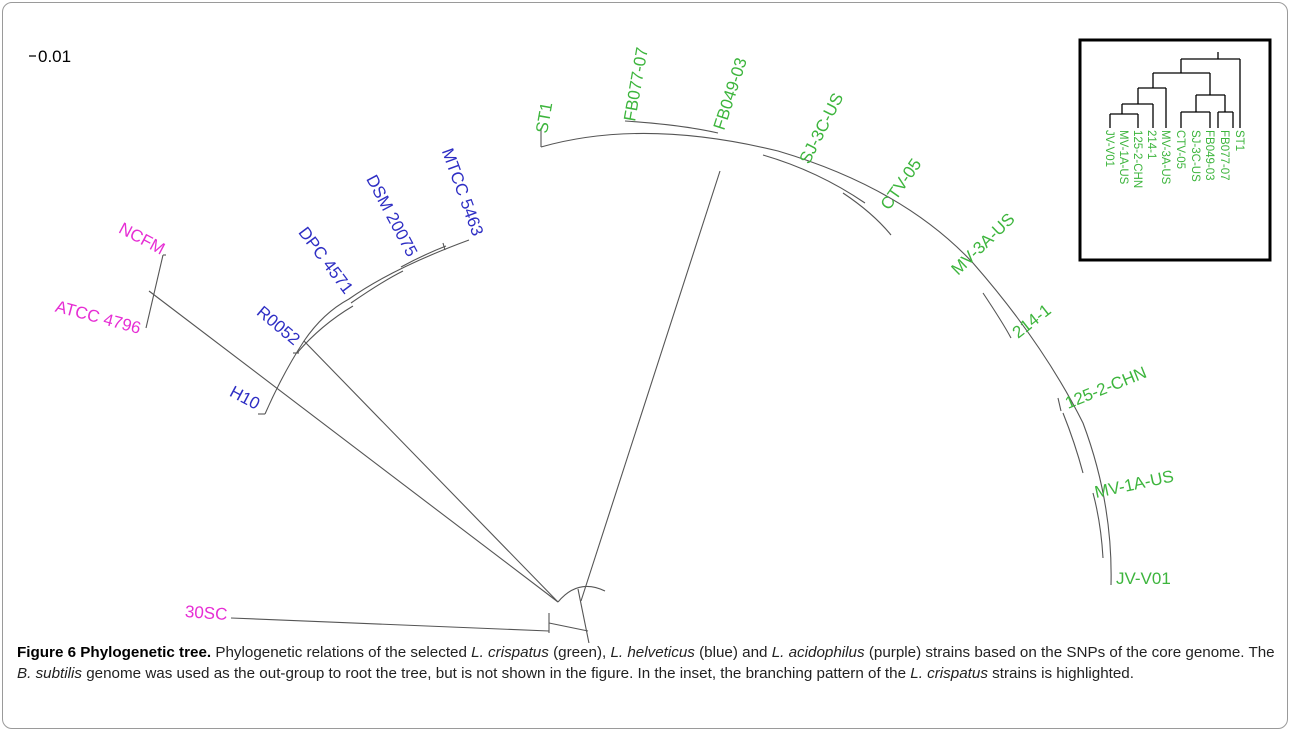  What do you see at coordinates (390, 624) in the screenshot?
I see `branch-30sc` at bounding box center [390, 624].